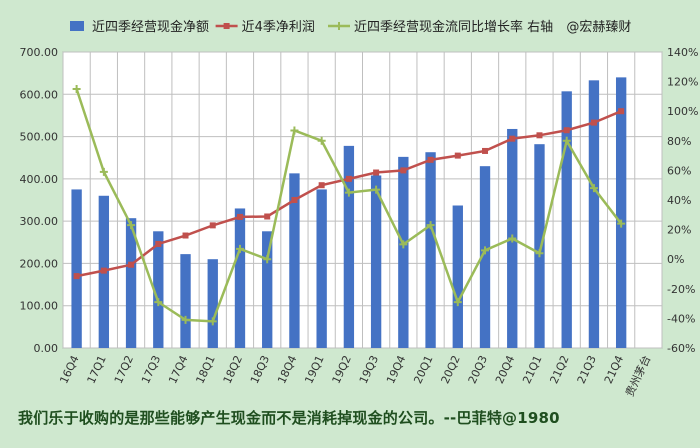 The width and height of the screenshot is (700, 448). What do you see at coordinates (260, 369) in the screenshot?
I see `x-tick-label: 18Q3` at bounding box center [260, 369].